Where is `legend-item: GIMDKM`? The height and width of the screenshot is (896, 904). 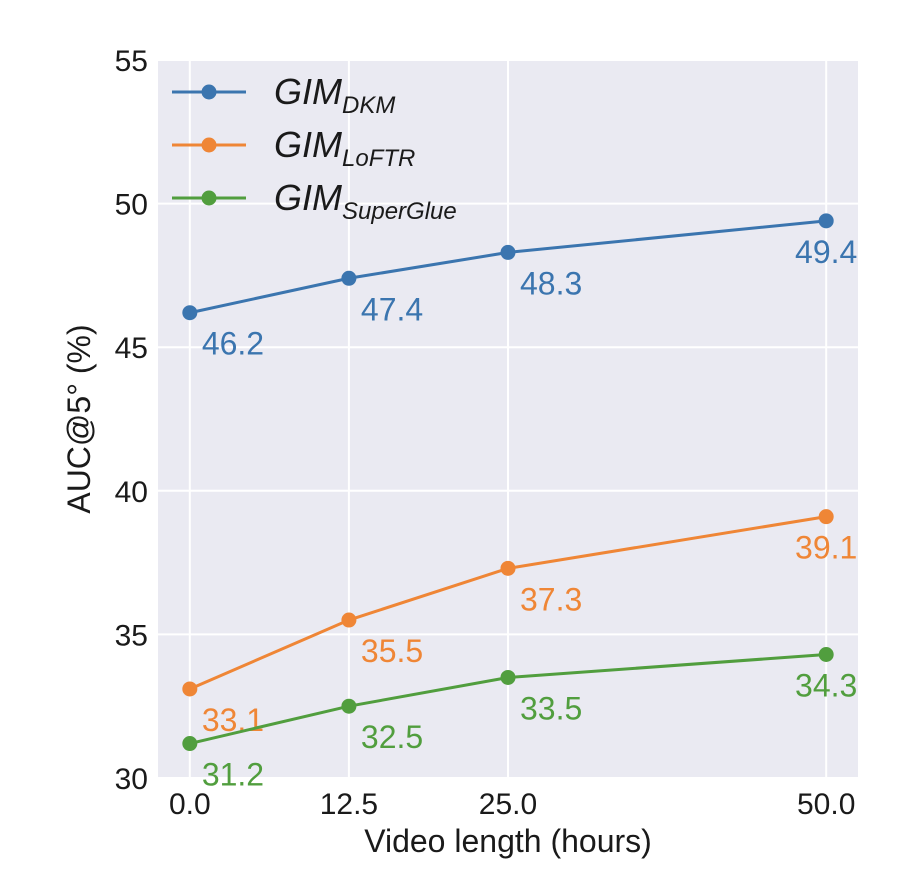
legend-item: GIMDKM is located at coordinates (283, 95).